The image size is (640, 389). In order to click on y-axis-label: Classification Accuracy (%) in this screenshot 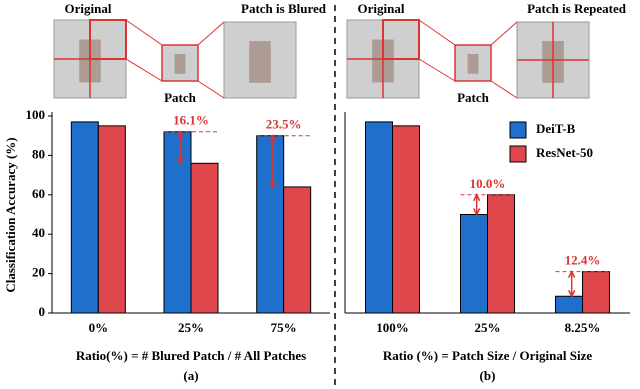, I will do `click(10, 214)`.